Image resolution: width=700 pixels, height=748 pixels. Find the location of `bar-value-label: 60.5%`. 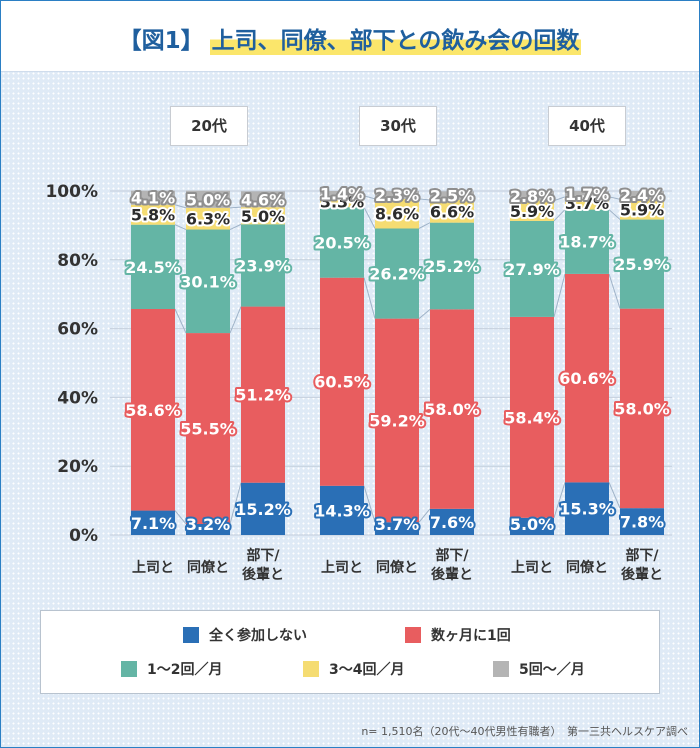

bar-value-label: 60.5% is located at coordinates (342, 382).